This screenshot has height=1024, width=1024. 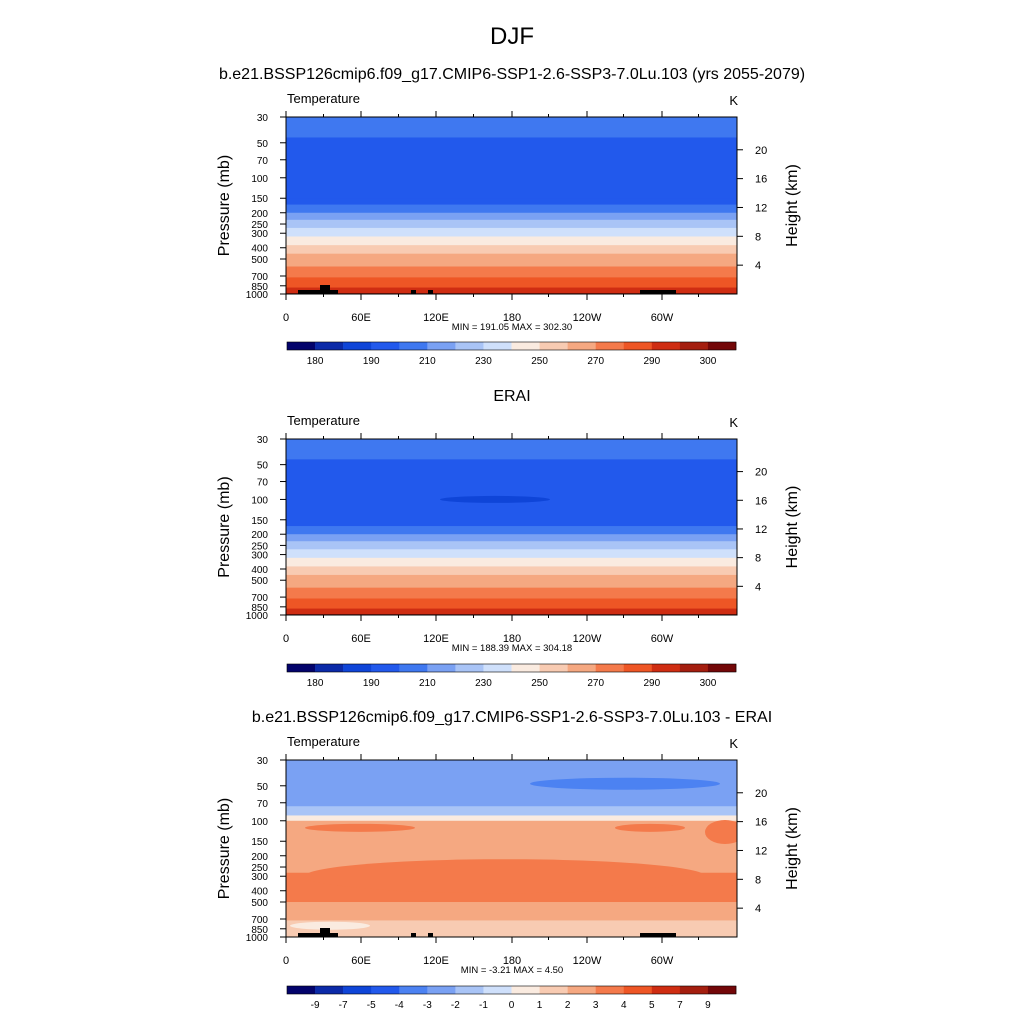 I want to click on contour-field, so click(x=511, y=527).